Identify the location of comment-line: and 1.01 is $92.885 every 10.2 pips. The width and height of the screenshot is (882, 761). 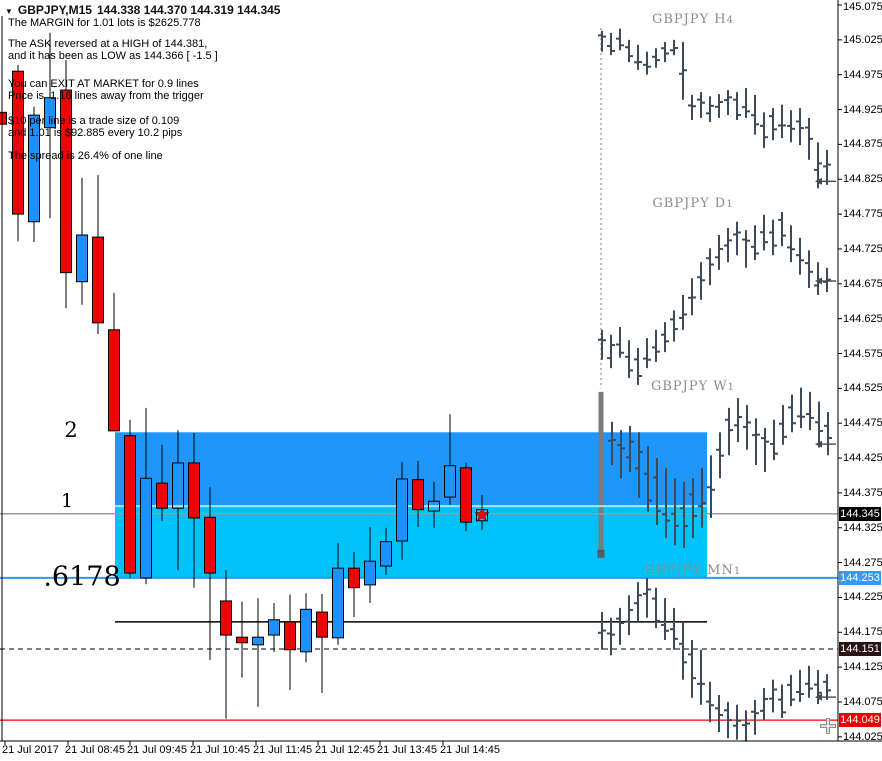
(95, 133).